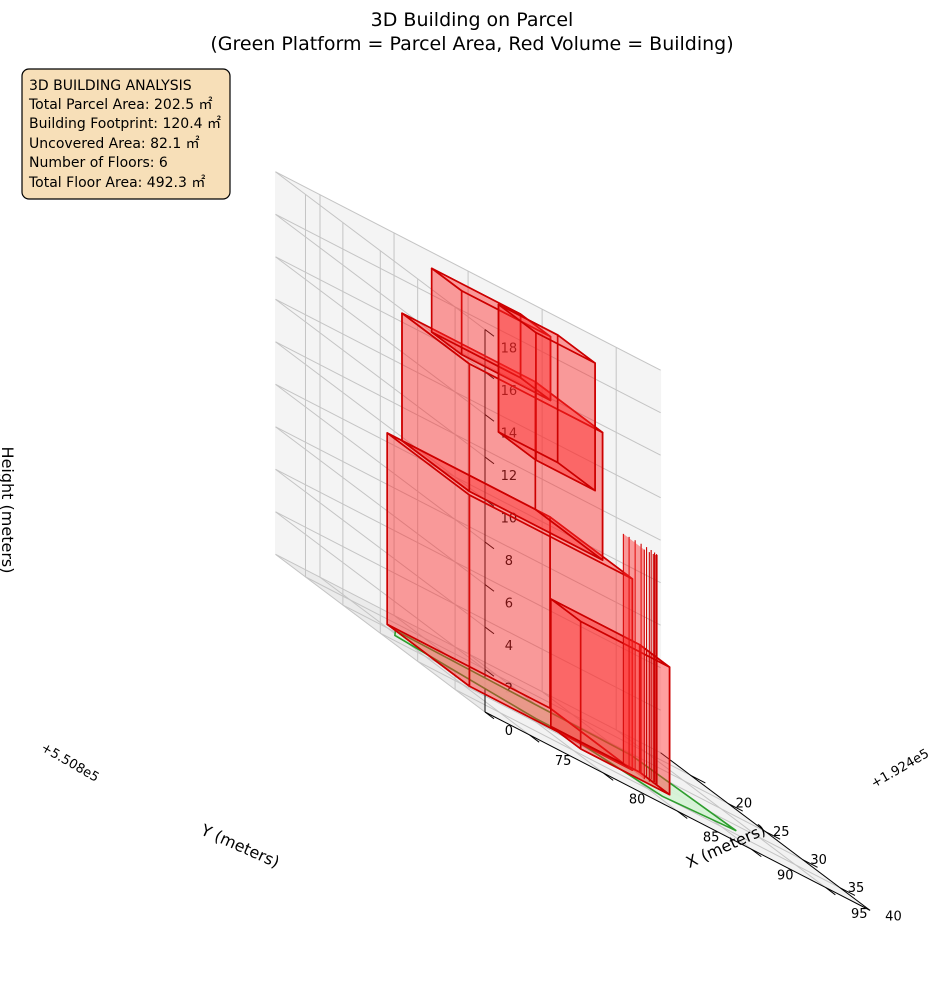 The image size is (944, 992). Describe the element at coordinates (893, 916) in the screenshot. I see `x-tick-label: 40` at that location.